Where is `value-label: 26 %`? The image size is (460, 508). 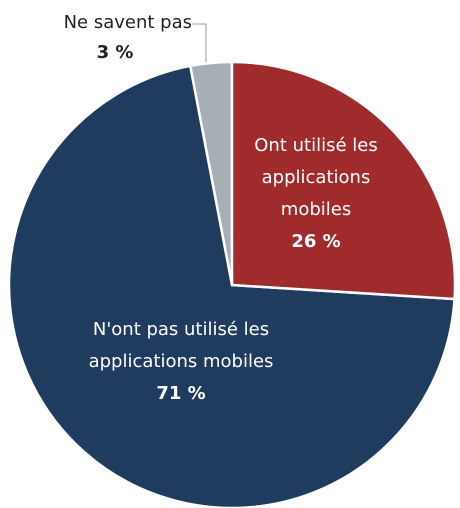
value-label: 26 % is located at coordinates (316, 241).